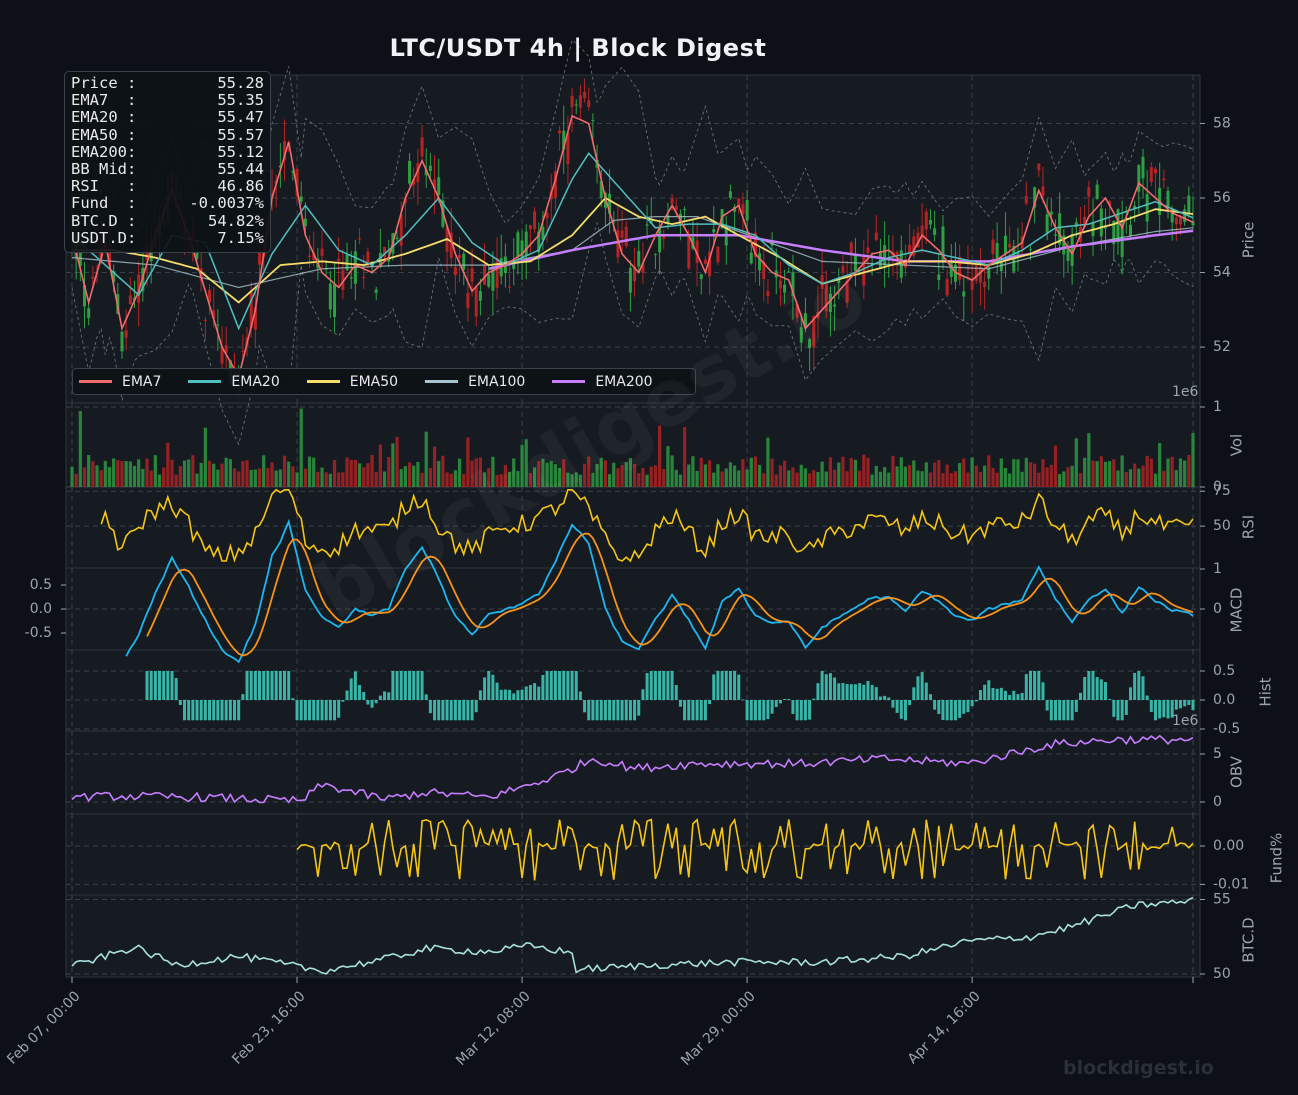 The height and width of the screenshot is (1095, 1298). I want to click on y-axis-label: Hist, so click(1266, 691).